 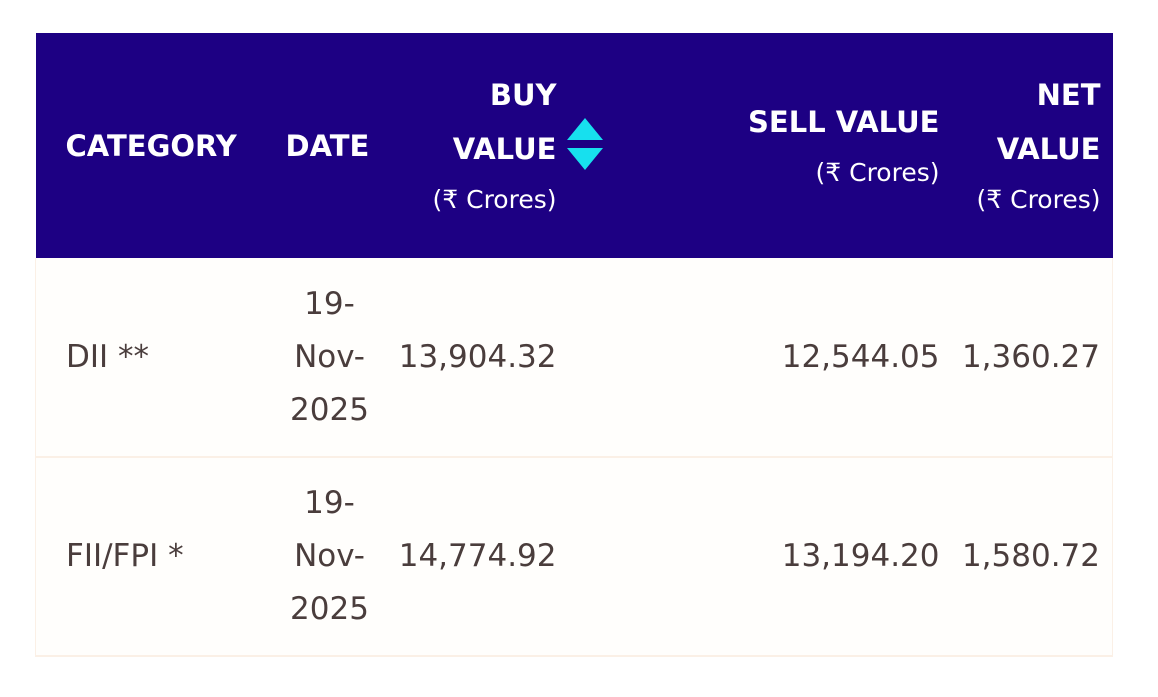 What do you see at coordinates (1032, 358) in the screenshot?
I see `cell-net-value: 1,360.27` at bounding box center [1032, 358].